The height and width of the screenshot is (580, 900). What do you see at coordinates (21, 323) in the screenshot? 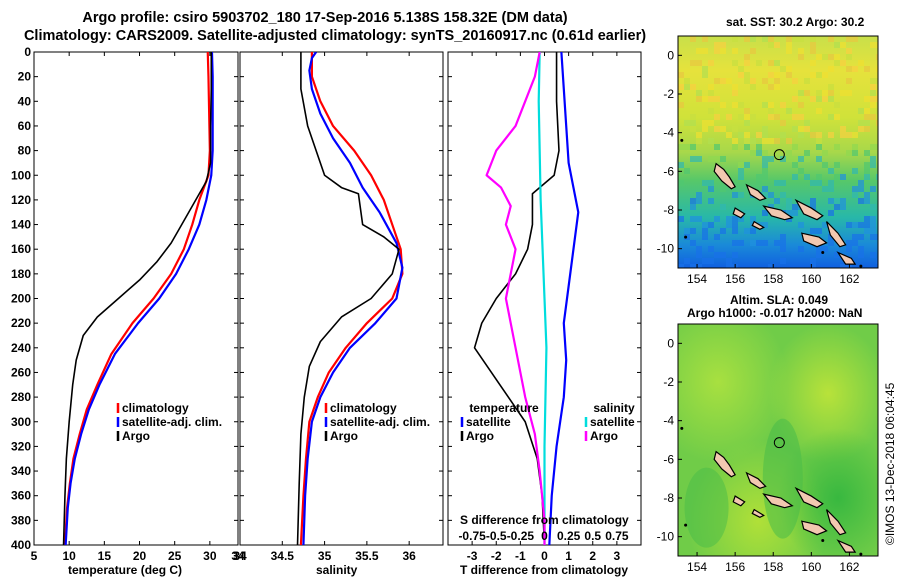
I see `depth-tick-label: 220` at bounding box center [21, 323].